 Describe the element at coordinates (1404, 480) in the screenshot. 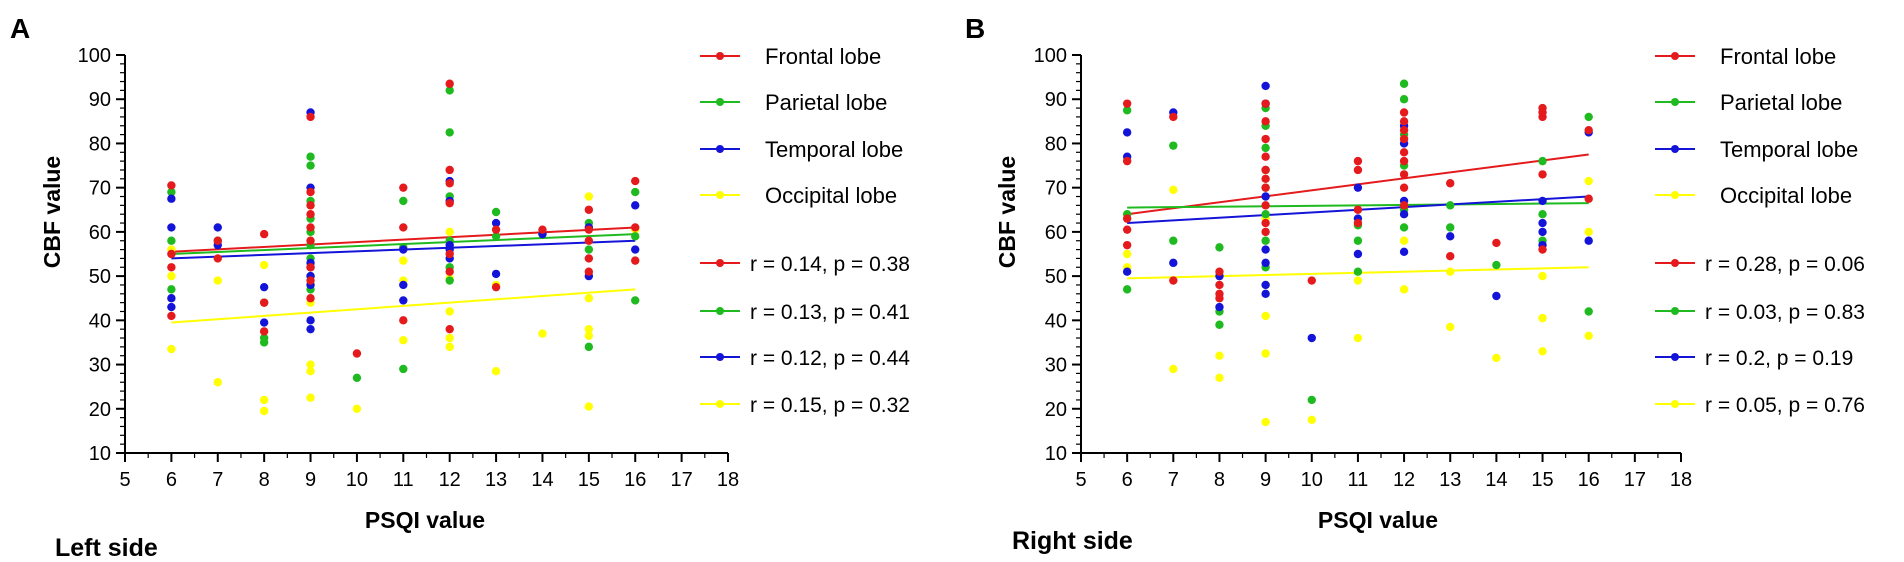

I see `x-tick-label: 12` at that location.